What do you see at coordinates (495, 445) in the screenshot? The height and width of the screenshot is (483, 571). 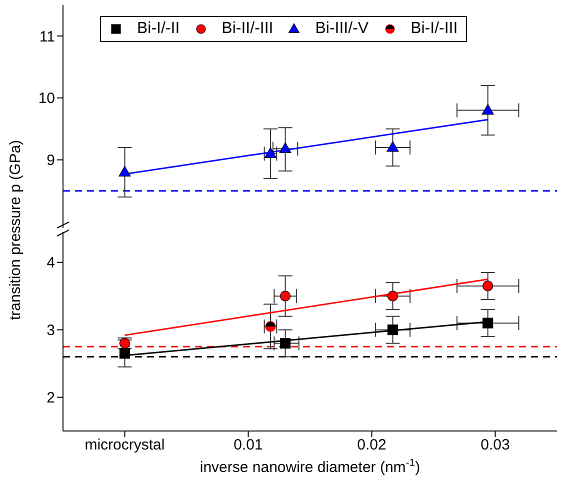 I see `x-tick-label: 0.03` at bounding box center [495, 445].